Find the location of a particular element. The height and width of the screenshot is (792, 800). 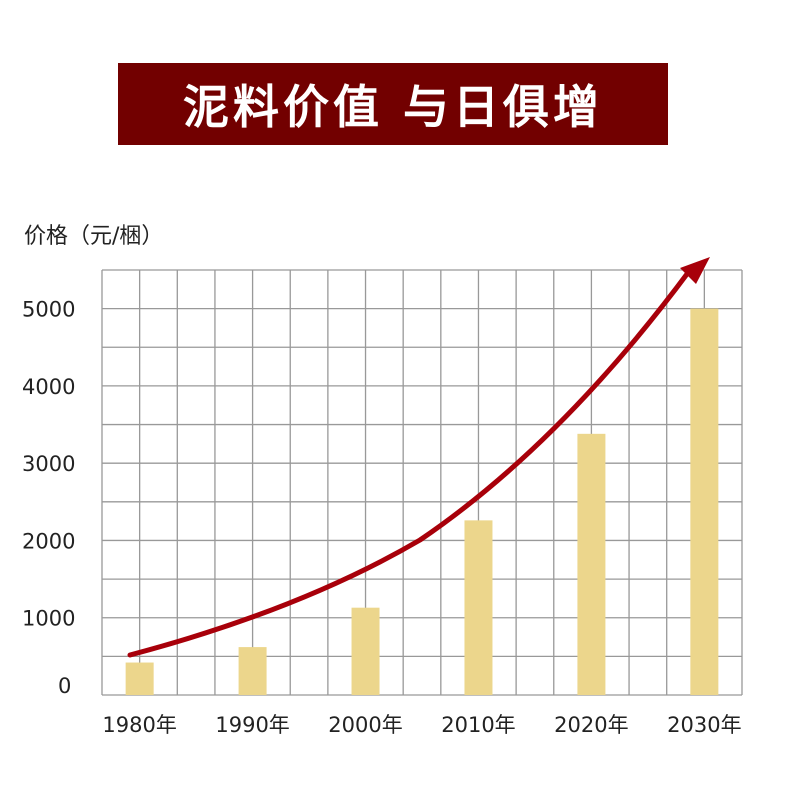

y-tick-label: 2000 is located at coordinates (48, 541).